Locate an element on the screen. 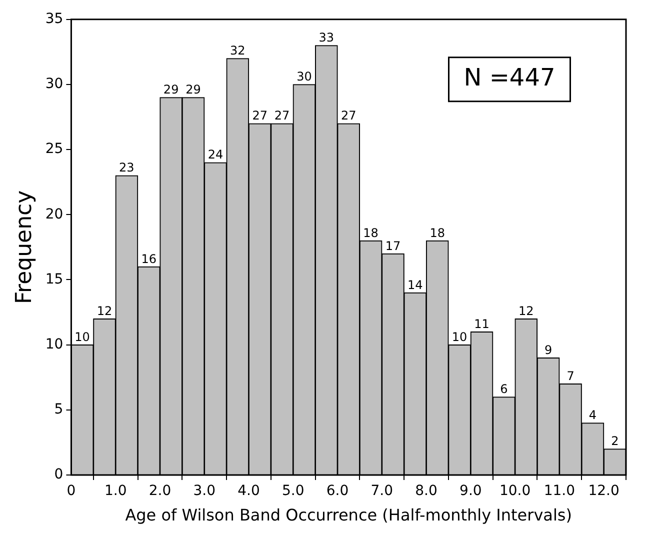 The width and height of the screenshot is (654, 538). y-tick-label: 25 is located at coordinates (54, 149).